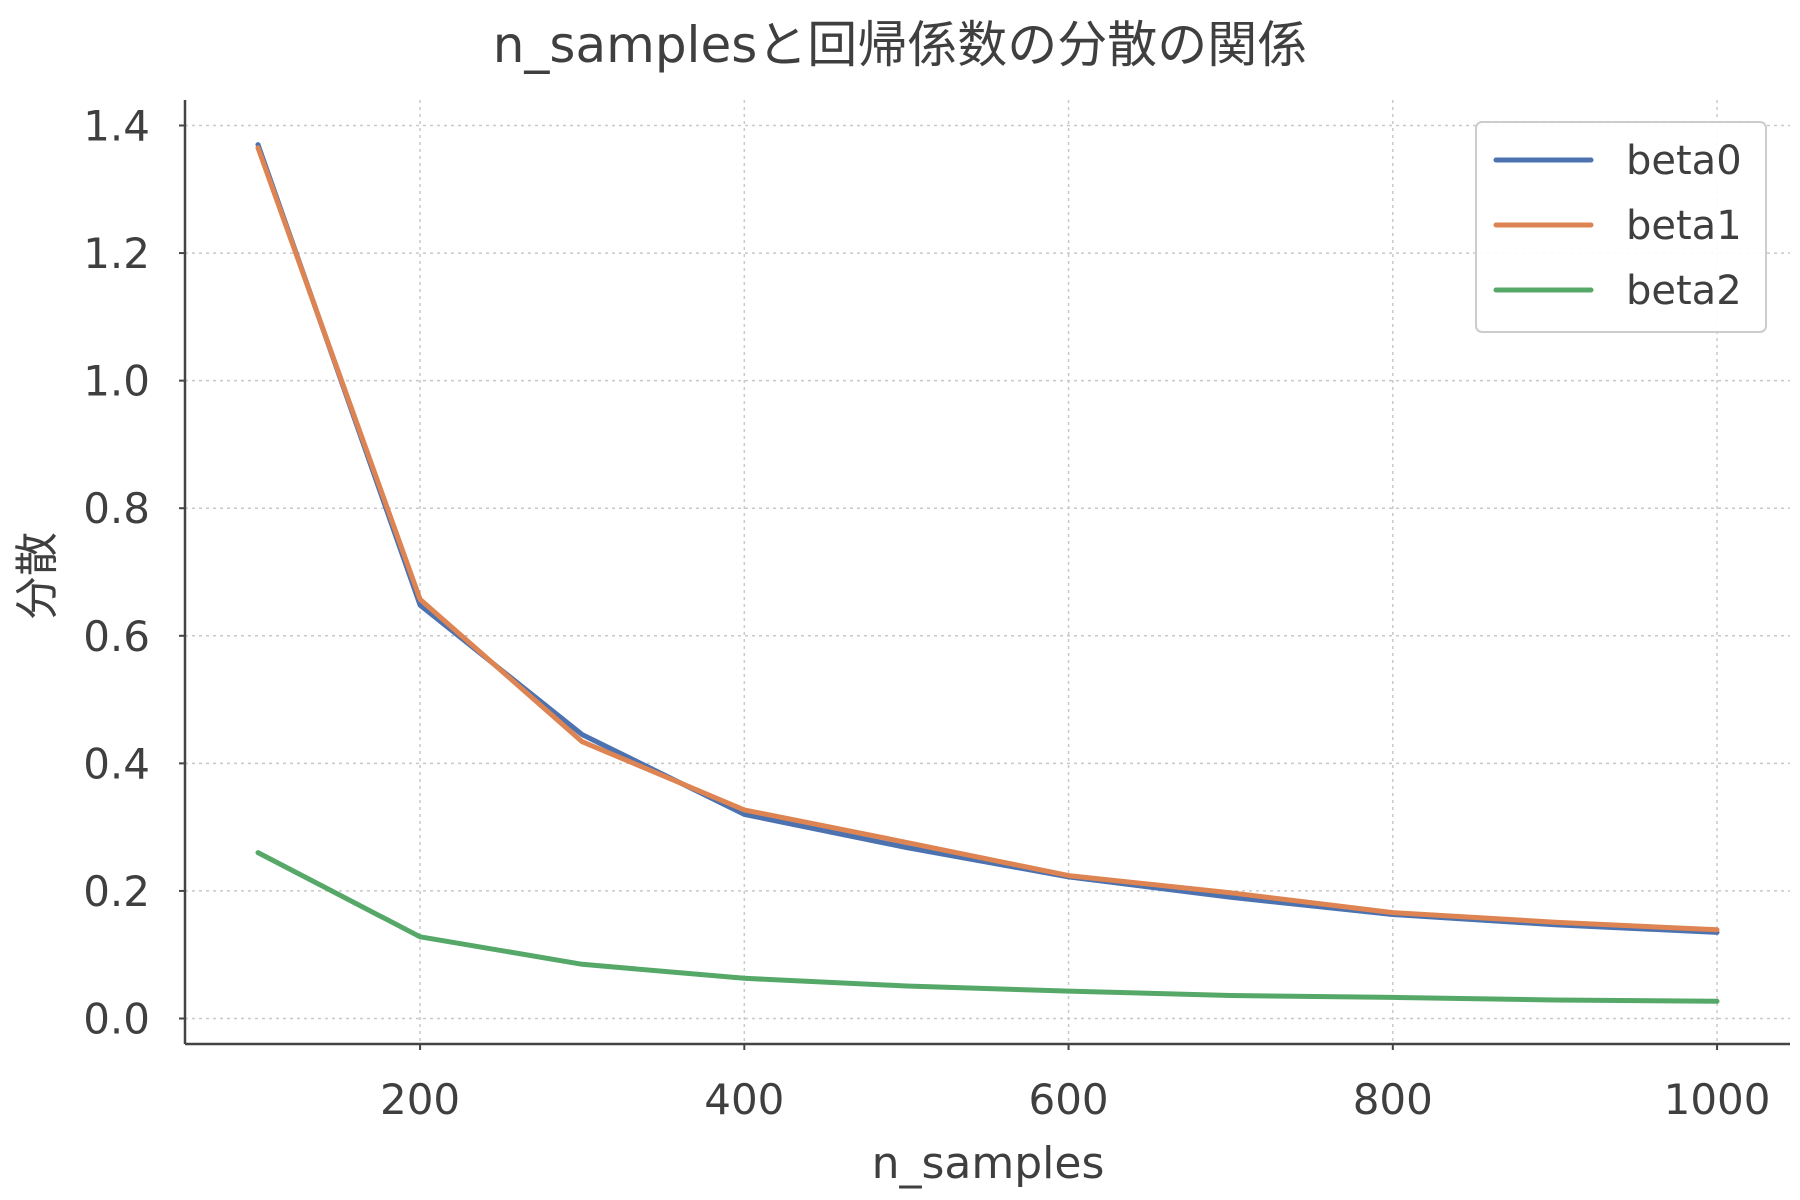 Image resolution: width=1800 pixels, height=1200 pixels. I want to click on legend-label-beta2: beta2, so click(1684, 291).